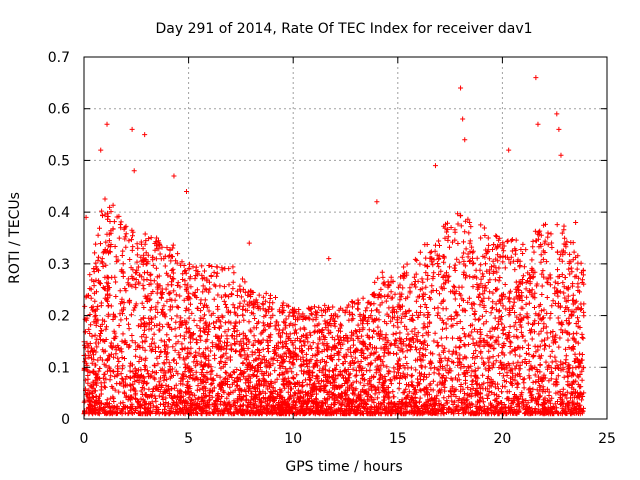  I want to click on x-tick-label: 10, so click(293, 439).